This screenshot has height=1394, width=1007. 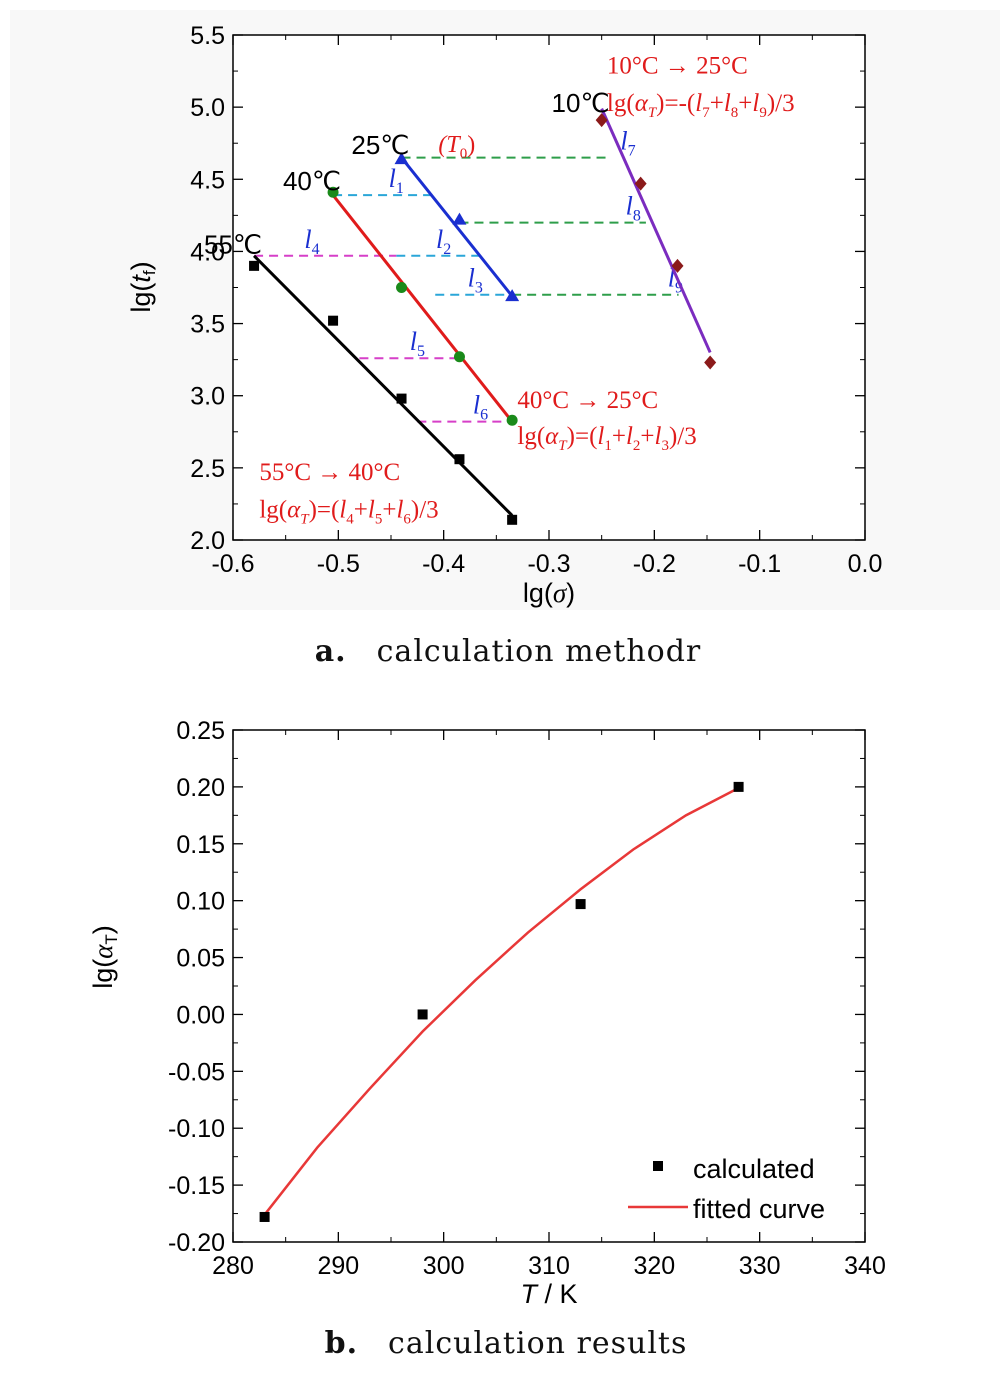 I want to click on x-tick-label-b: 300, so click(x=444, y=1266).